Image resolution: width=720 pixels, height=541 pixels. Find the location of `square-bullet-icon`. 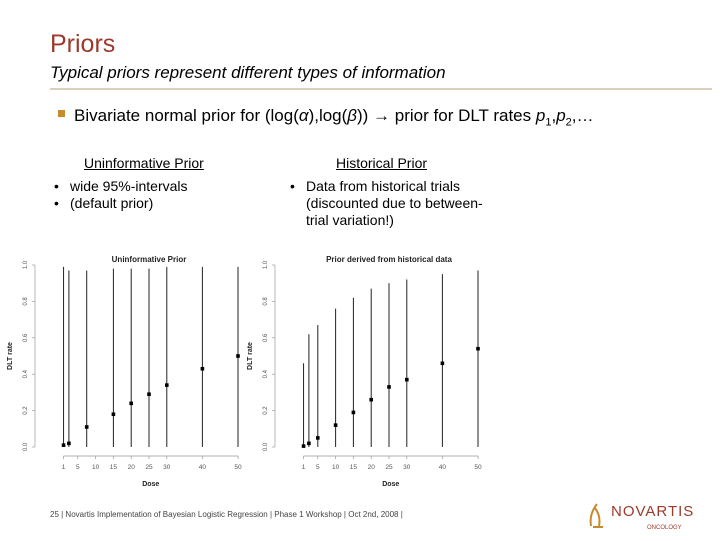

square-bullet-icon is located at coordinates (61, 114).